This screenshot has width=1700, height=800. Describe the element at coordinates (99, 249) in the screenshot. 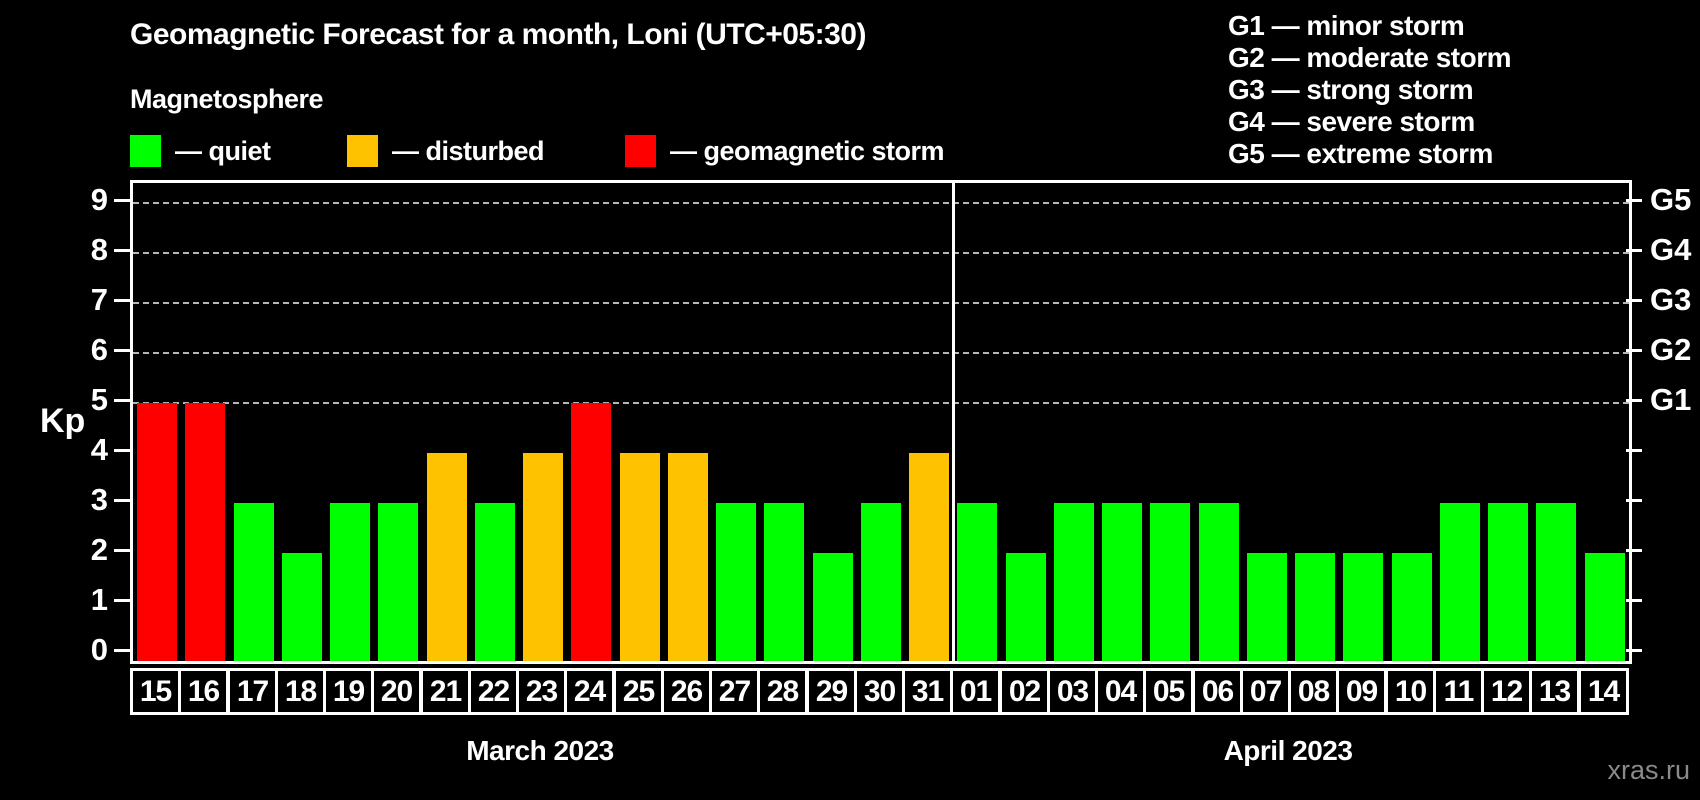

I see `y-tick-label-8: 8` at that location.